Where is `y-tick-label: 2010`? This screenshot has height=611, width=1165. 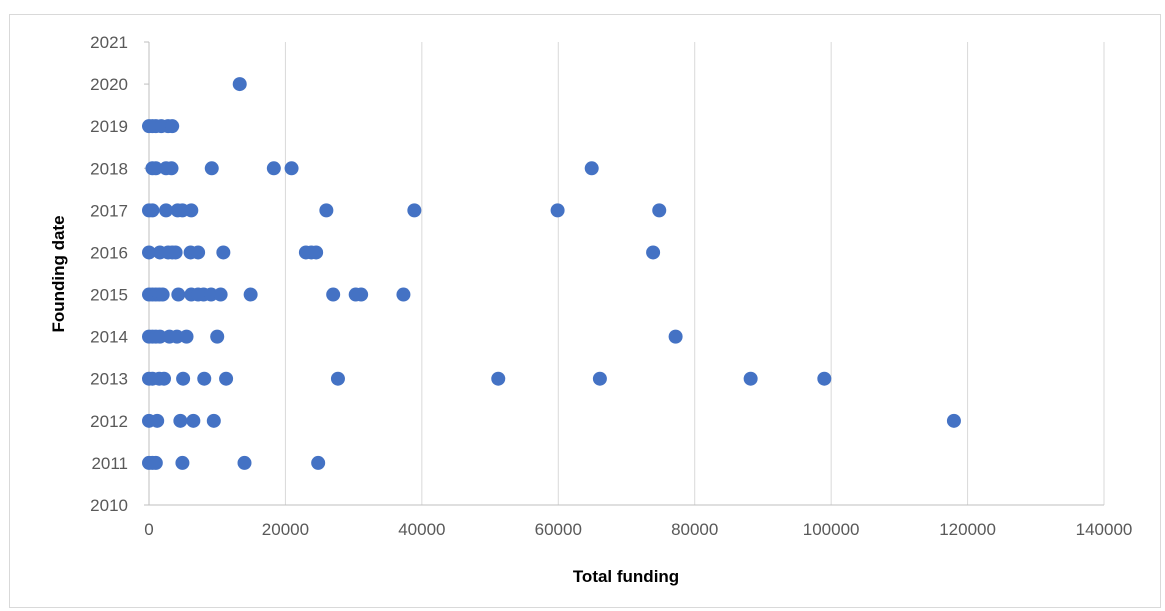 y-tick-label: 2010 is located at coordinates (109, 505).